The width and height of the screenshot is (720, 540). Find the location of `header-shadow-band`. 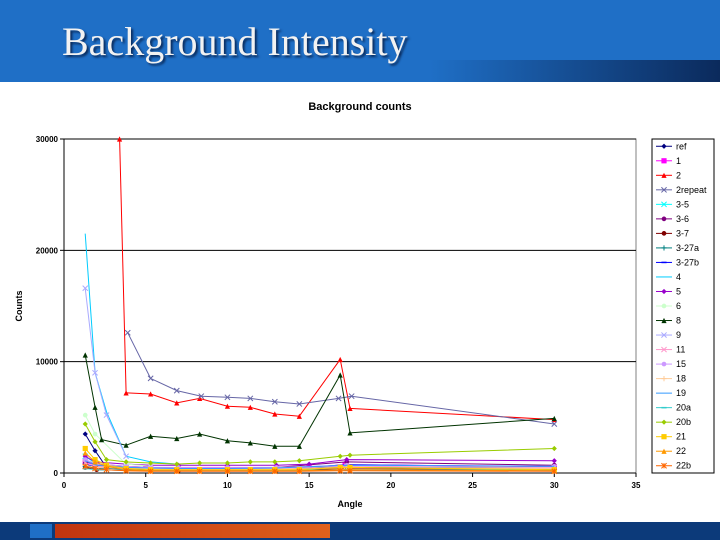

header-shadow-band is located at coordinates (575, 71).